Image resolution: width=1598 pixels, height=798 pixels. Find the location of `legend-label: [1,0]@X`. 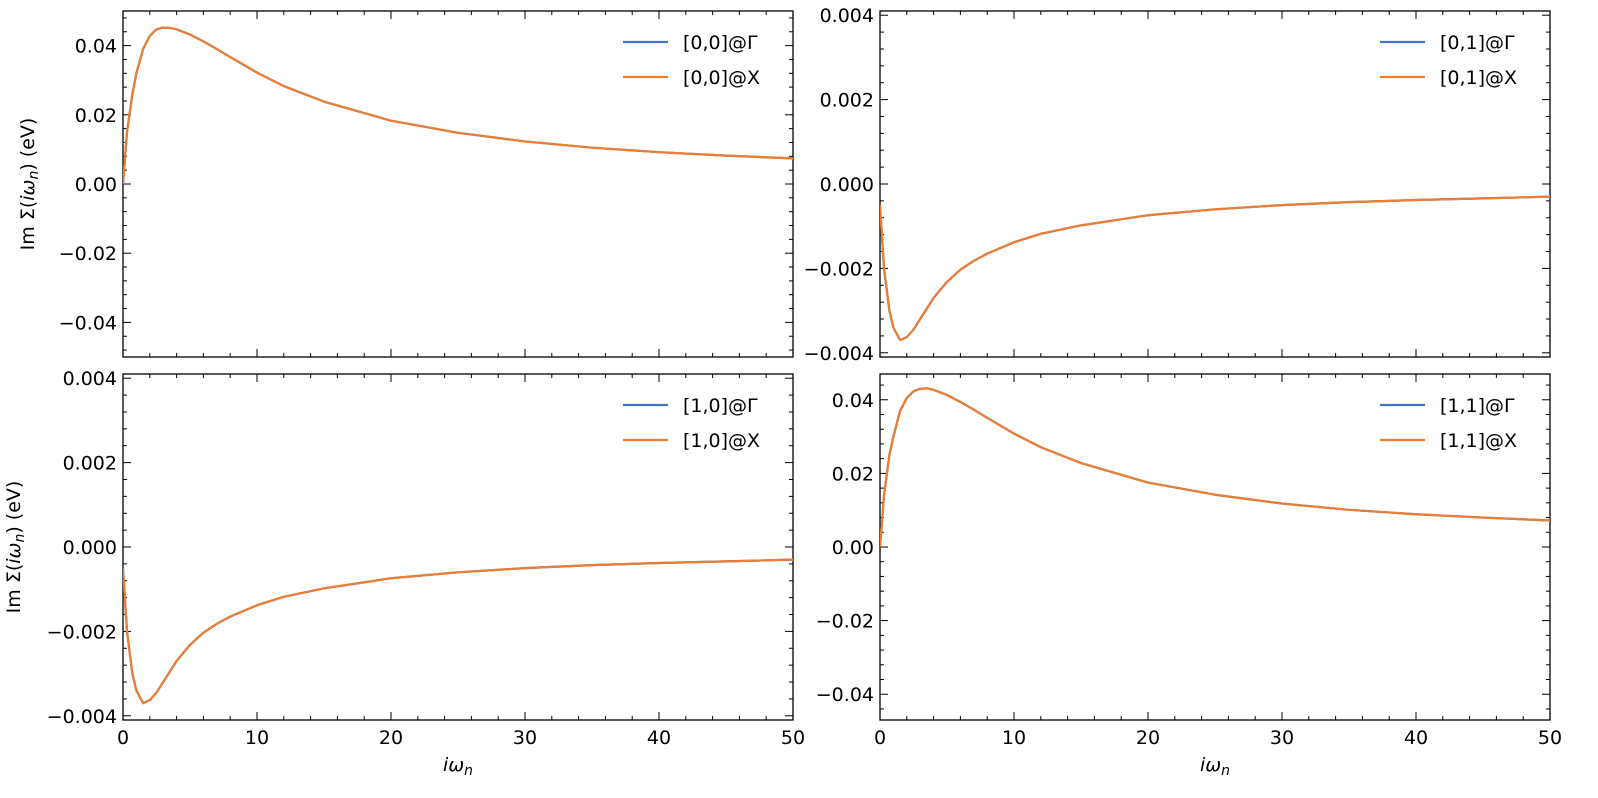

legend-label: [1,0]@X is located at coordinates (721, 441).